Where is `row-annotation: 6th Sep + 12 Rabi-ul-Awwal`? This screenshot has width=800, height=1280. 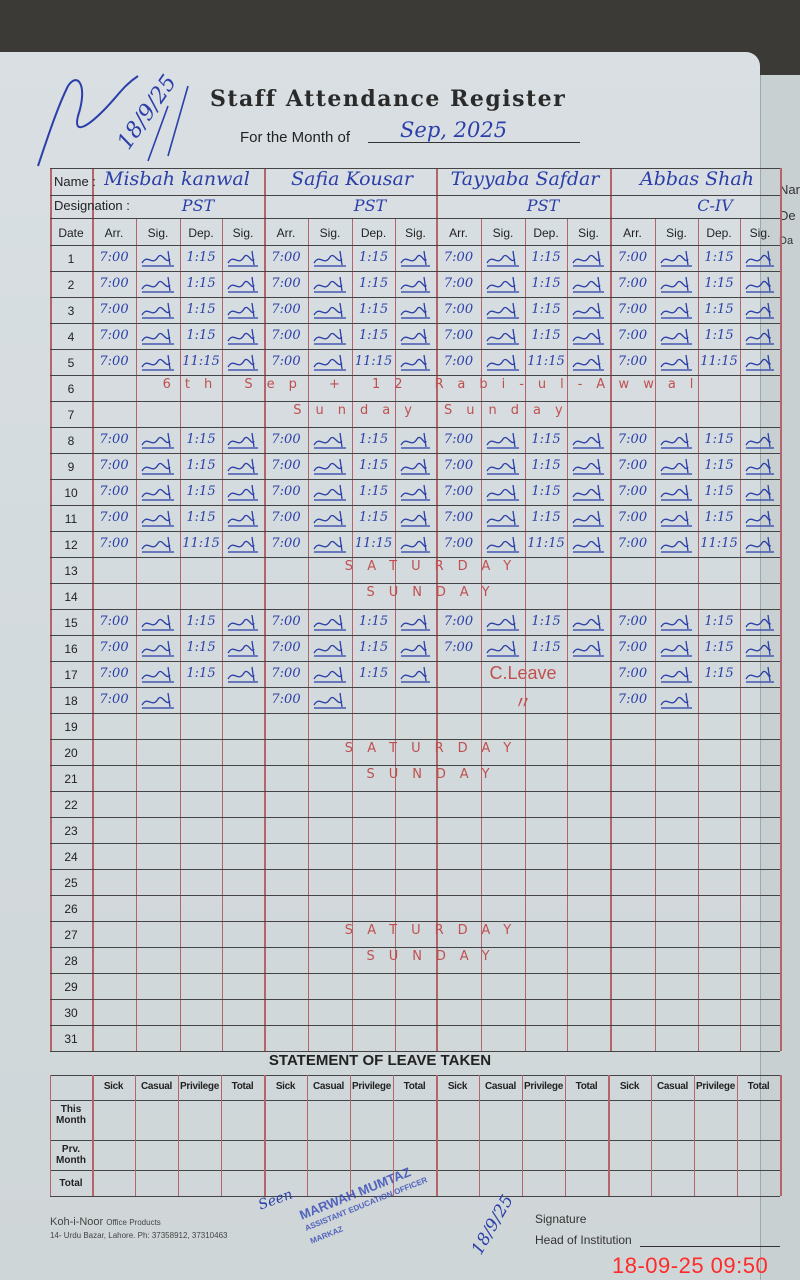
row-annotation: 6th Sep + 12 Rabi-ul-Awwal is located at coordinates (435, 384).